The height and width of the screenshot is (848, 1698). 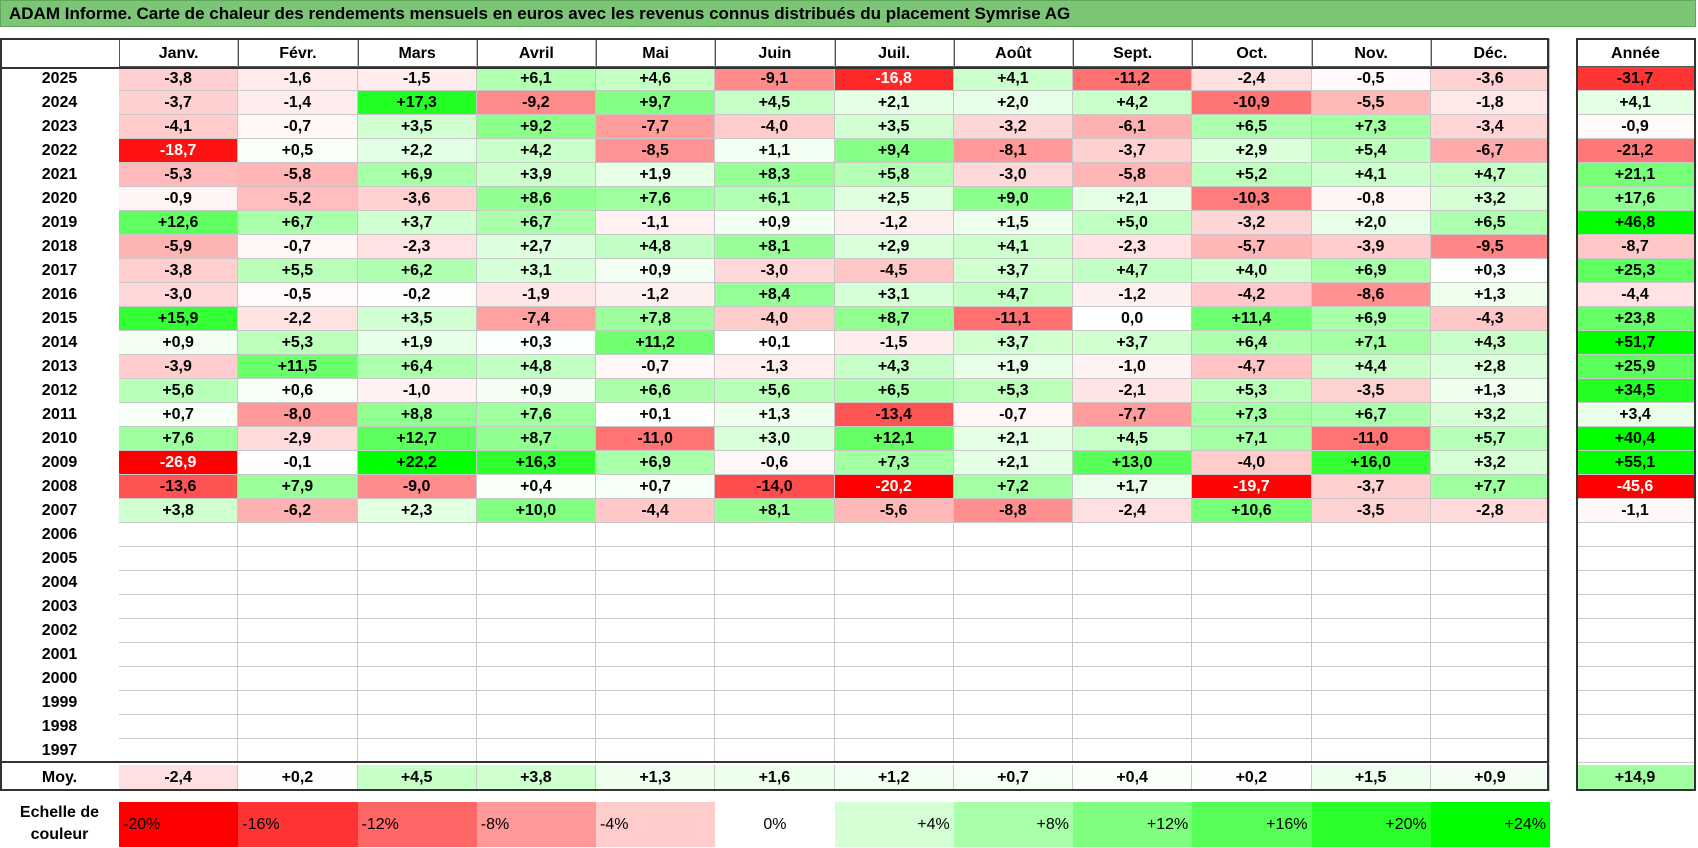 What do you see at coordinates (536, 223) in the screenshot?
I see `heatmap-cell: +6,7` at bounding box center [536, 223].